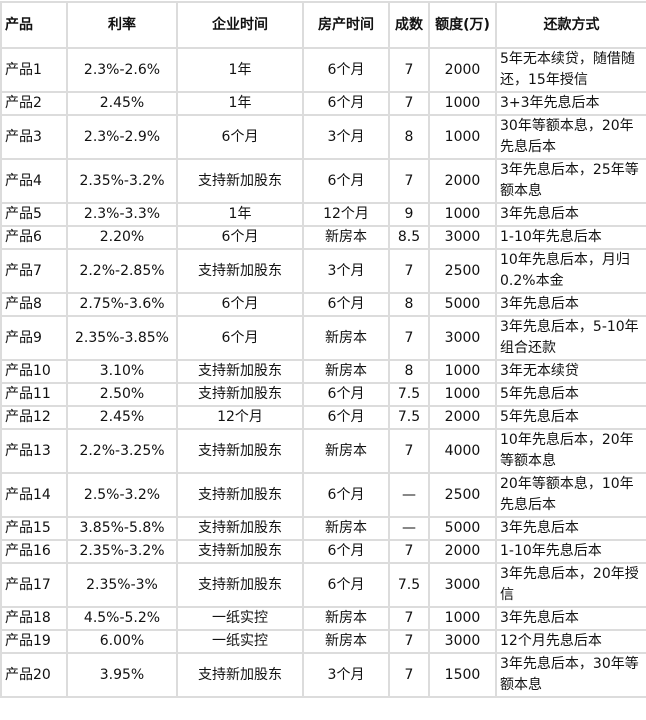 Image resolution: width=646 pixels, height=720 pixels. What do you see at coordinates (122, 103) in the screenshot?
I see `cell-rate: 2.45%` at bounding box center [122, 103].